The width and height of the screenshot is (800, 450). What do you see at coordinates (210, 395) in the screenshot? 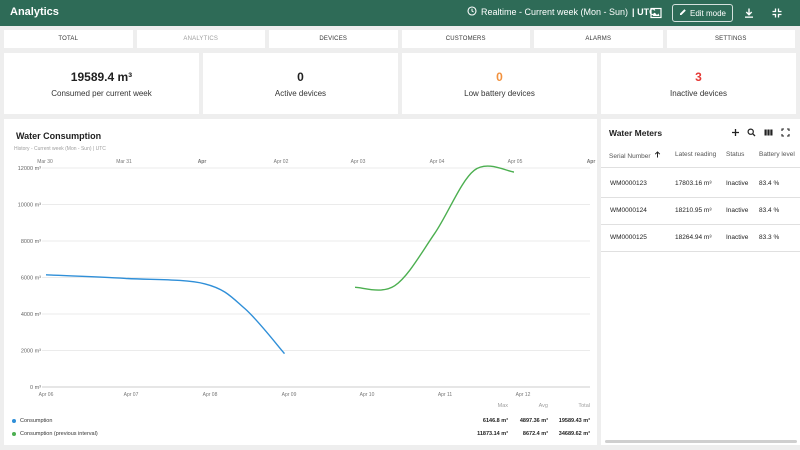
I see `x-bottom-tick-label: Apr 08` at bounding box center [210, 395].